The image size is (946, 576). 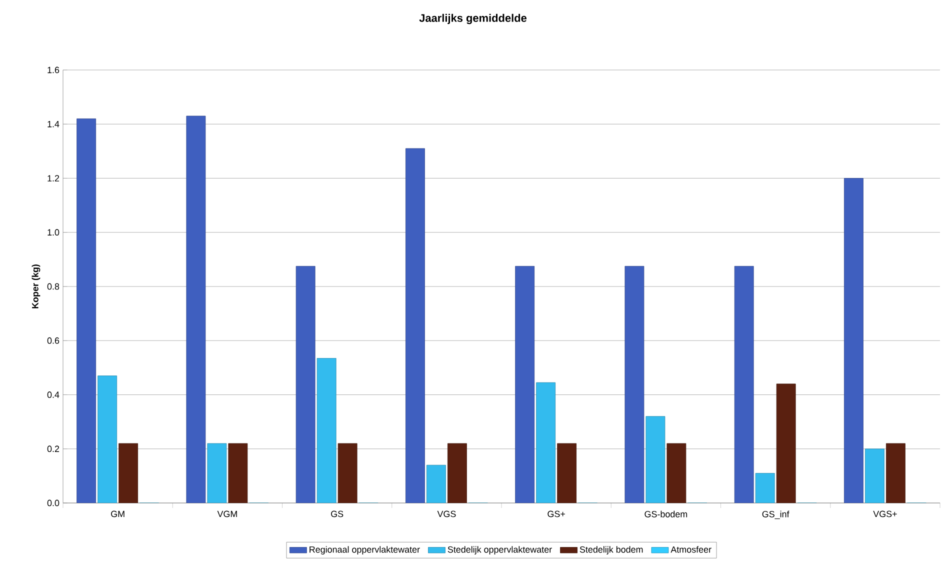 What do you see at coordinates (611, 550) in the screenshot?
I see `legend-label: Stedelijk bodem` at bounding box center [611, 550].